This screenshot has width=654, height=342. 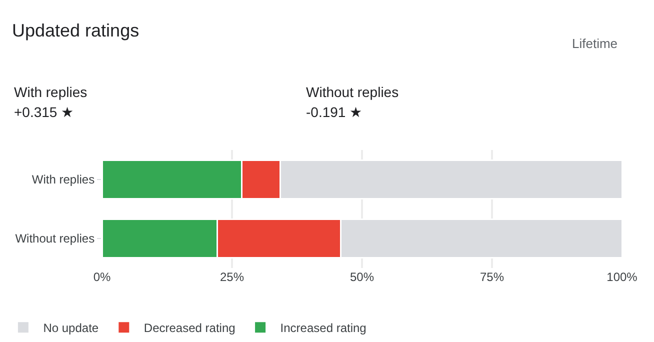 What do you see at coordinates (44, 112) in the screenshot?
I see `text: +0.315 ★` at bounding box center [44, 112].